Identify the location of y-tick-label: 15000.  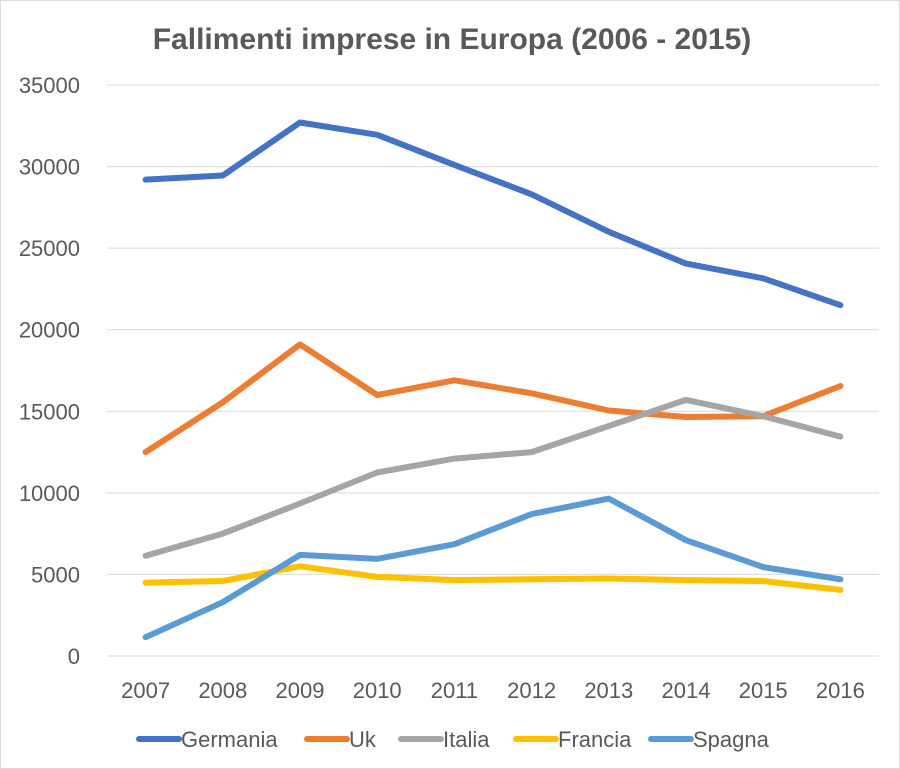
(49, 411).